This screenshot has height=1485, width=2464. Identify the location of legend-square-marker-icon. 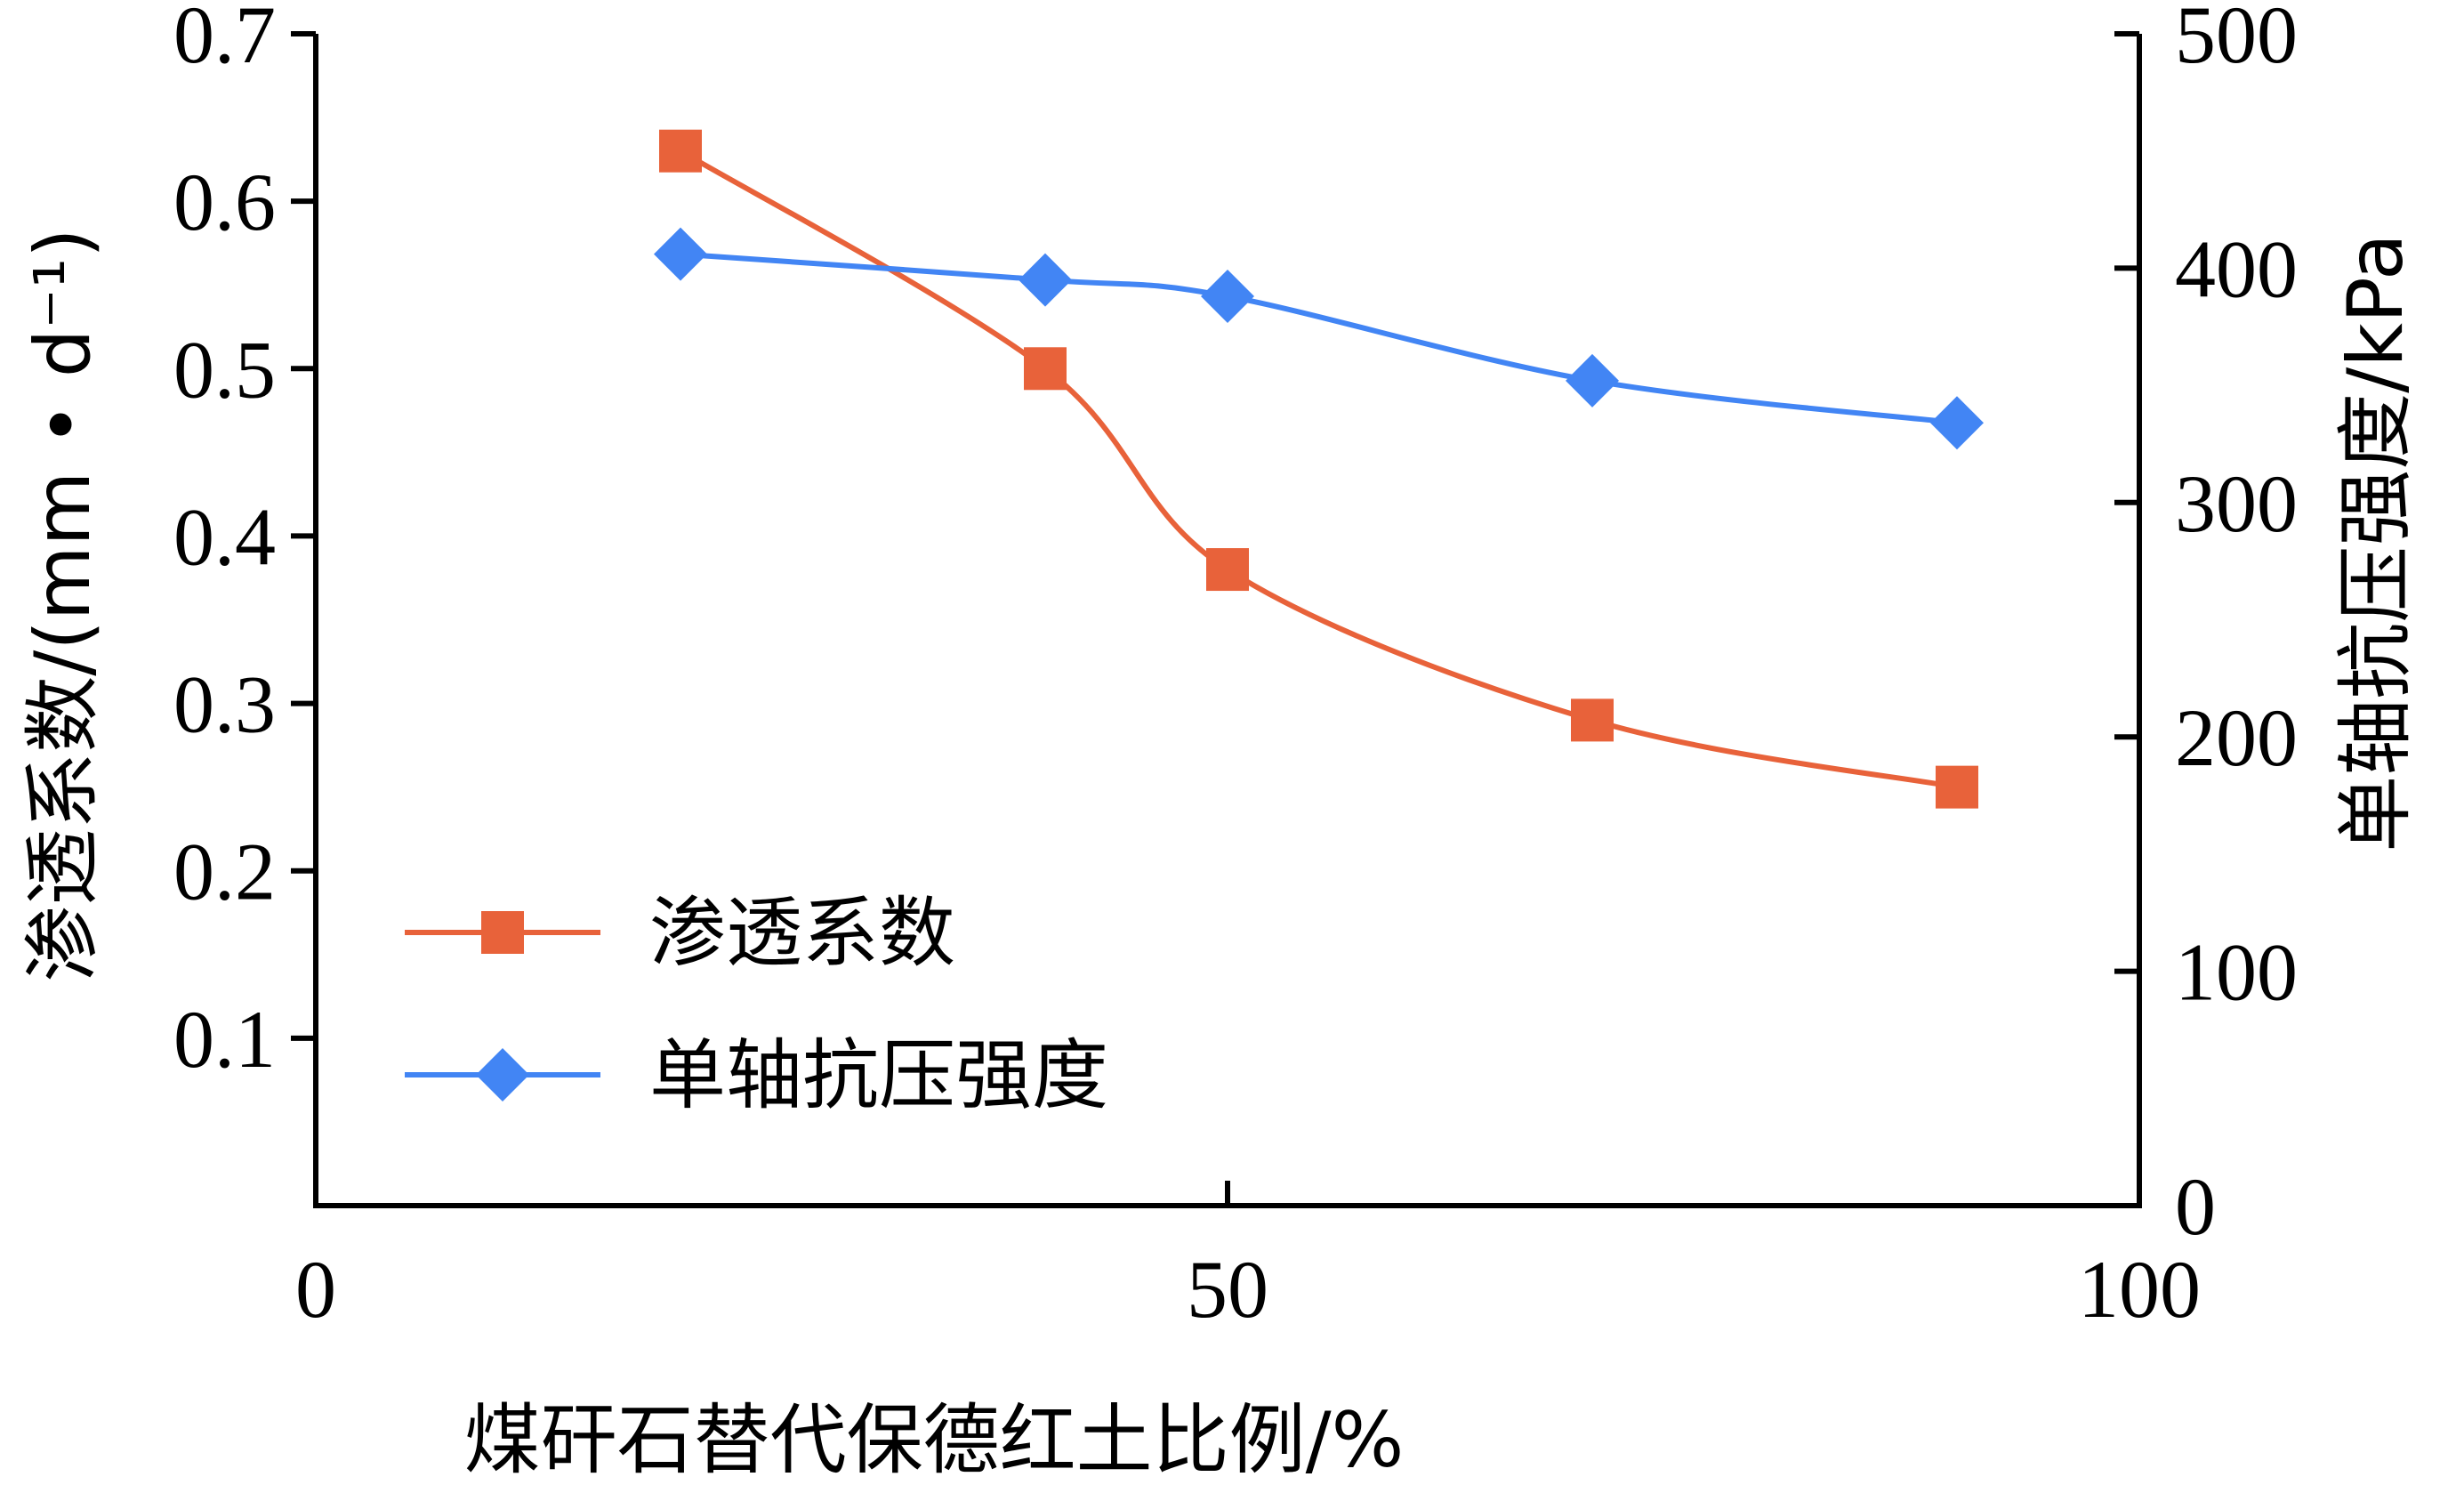
(502, 932).